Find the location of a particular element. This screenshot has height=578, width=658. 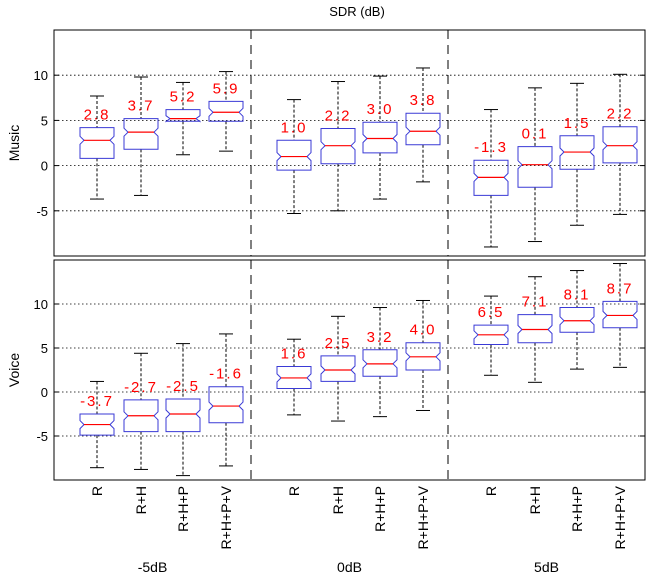

y-axis-label: Voice is located at coordinates (14, 370).